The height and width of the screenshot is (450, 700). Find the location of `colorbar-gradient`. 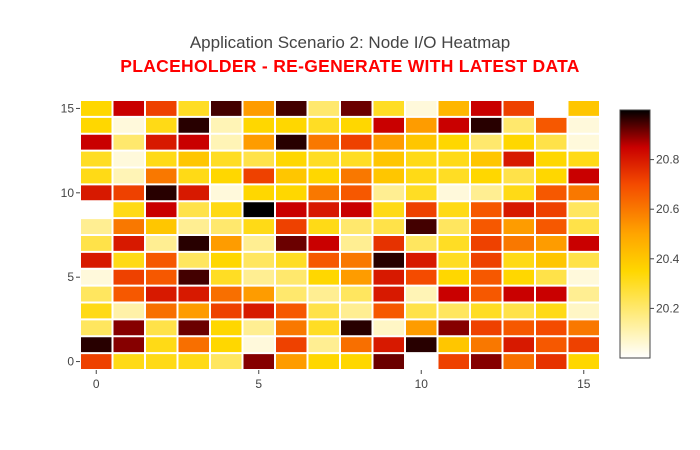

colorbar-gradient is located at coordinates (635, 234).